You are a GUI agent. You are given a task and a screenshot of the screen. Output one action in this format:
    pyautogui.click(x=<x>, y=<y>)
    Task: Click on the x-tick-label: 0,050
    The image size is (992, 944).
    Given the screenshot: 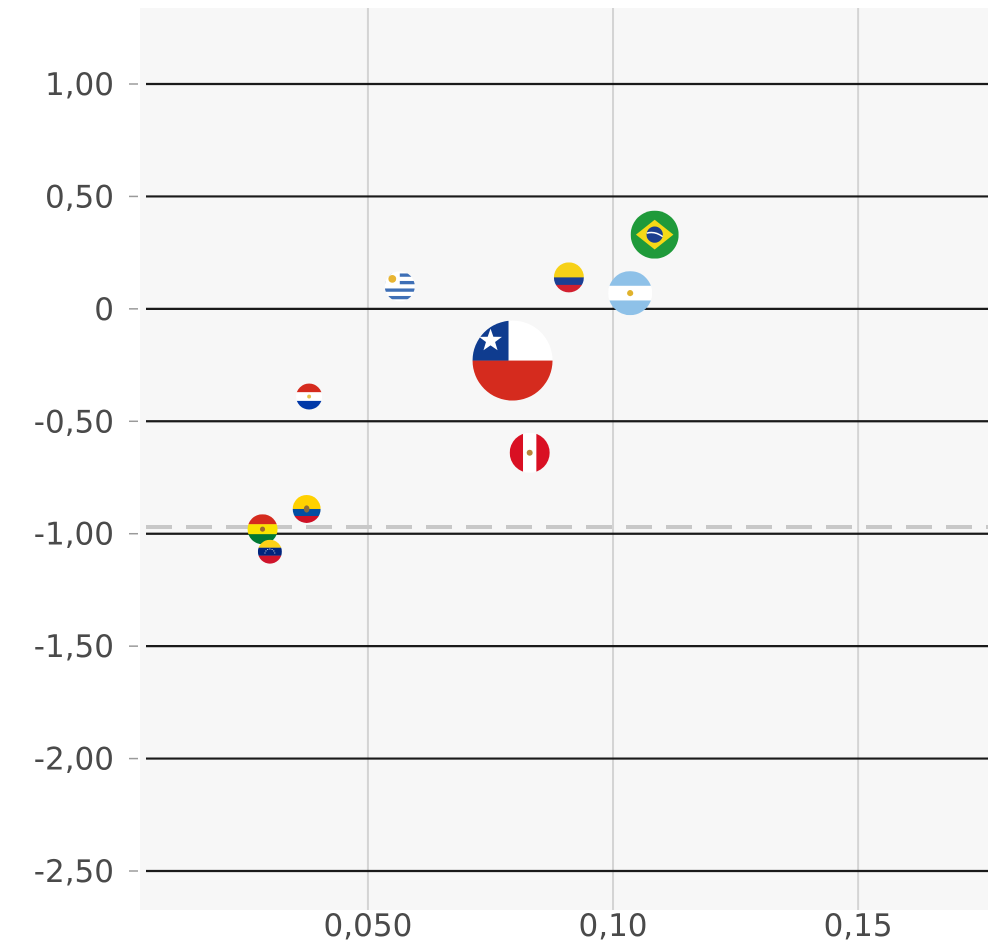 What is the action you would take?
    pyautogui.click(x=368, y=926)
    